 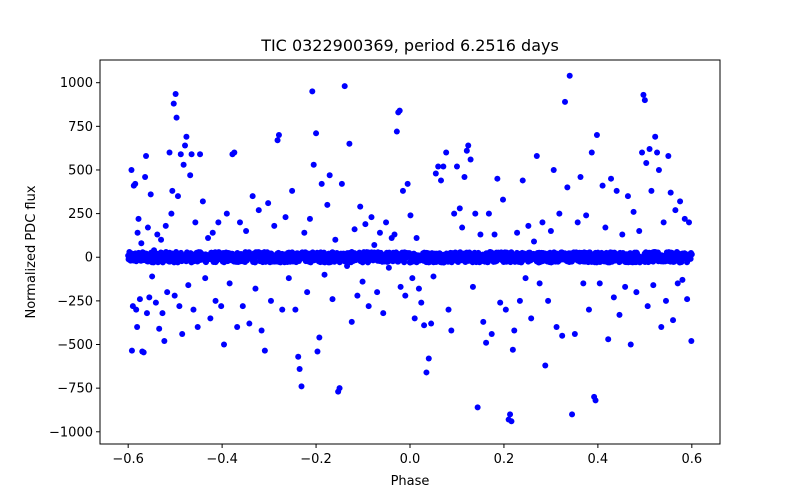 I want to click on y-axis-ticks: −1000 −750 −500 −250 0 250 500 750 1000, so click(x=74, y=258).